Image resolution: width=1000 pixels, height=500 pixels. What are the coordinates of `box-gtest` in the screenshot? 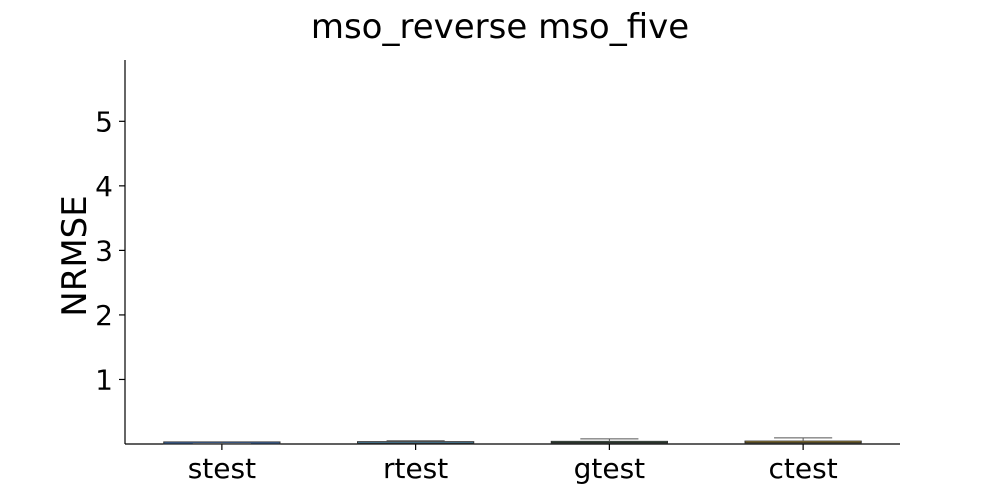 It's located at (609, 441).